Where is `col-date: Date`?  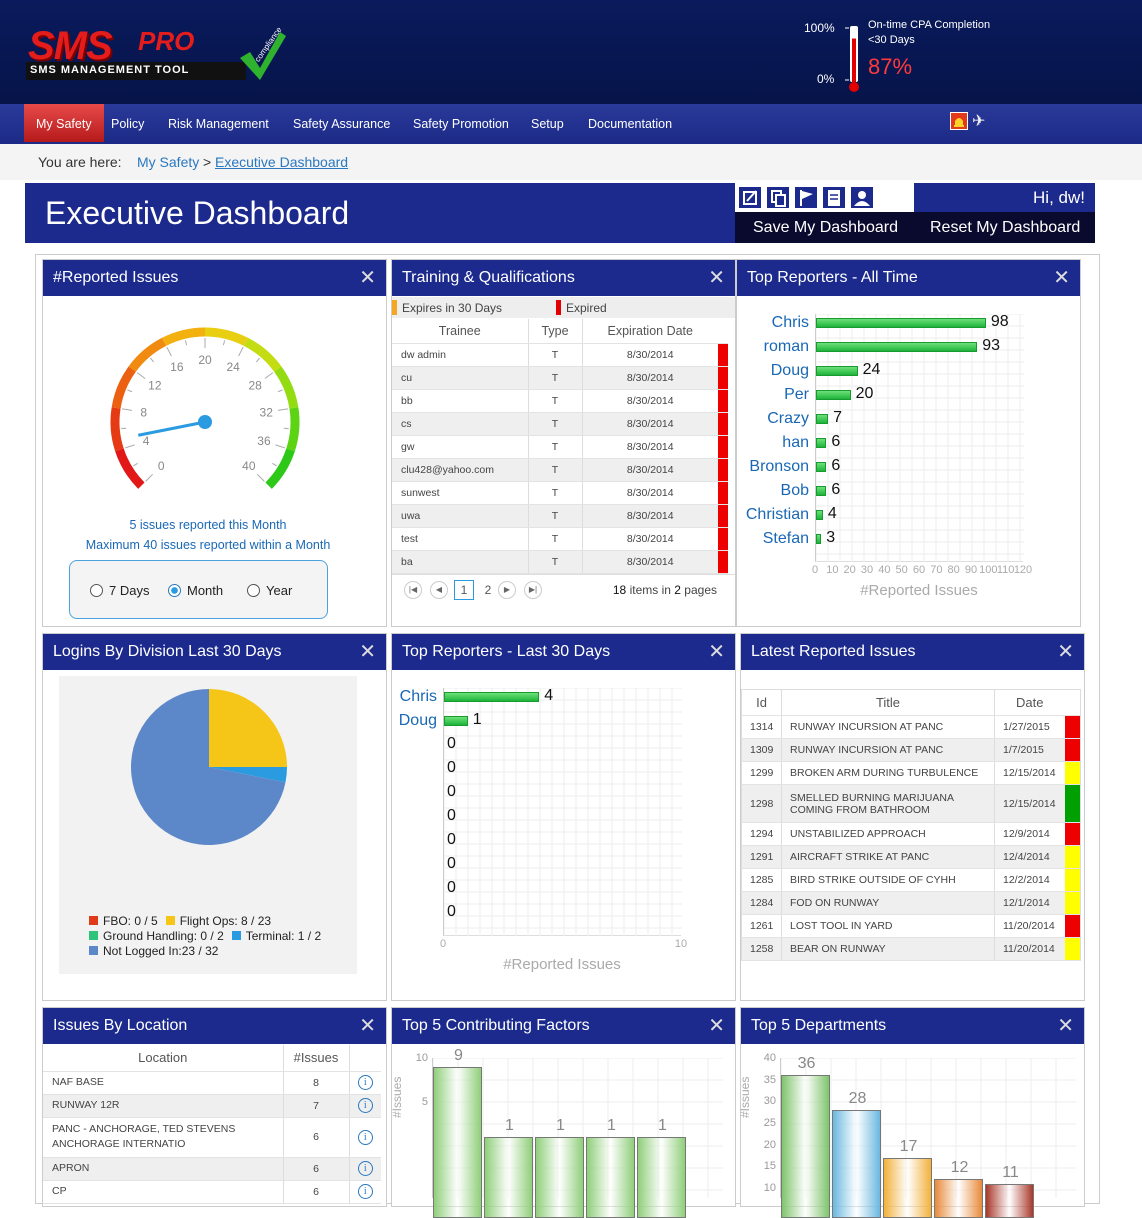 col-date: Date is located at coordinates (1030, 703).